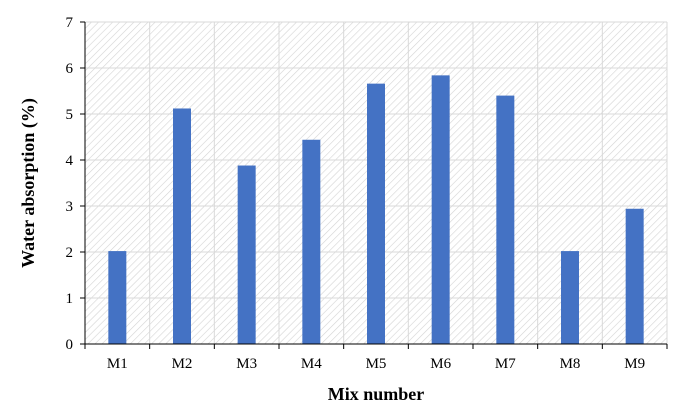 This screenshot has width=695, height=410. Describe the element at coordinates (505, 219) in the screenshot. I see `bar-m7` at that location.